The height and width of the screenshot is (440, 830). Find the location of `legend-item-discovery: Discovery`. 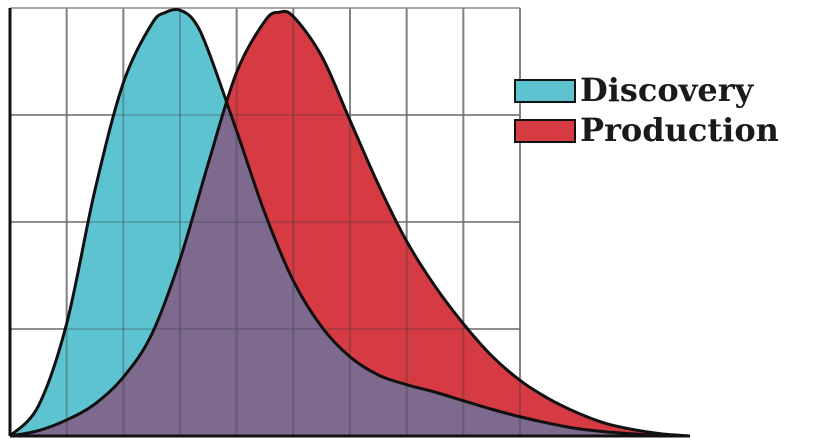

legend-item-discovery: Discovery is located at coordinates (634, 90).